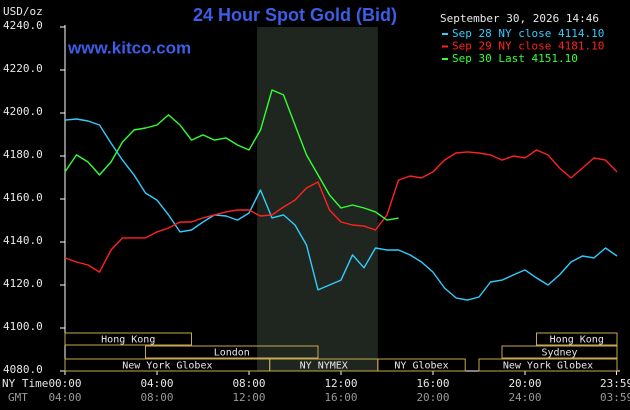 The height and width of the screenshot is (410, 630). I want to click on y-tick-label: 4180.0, so click(23, 154).